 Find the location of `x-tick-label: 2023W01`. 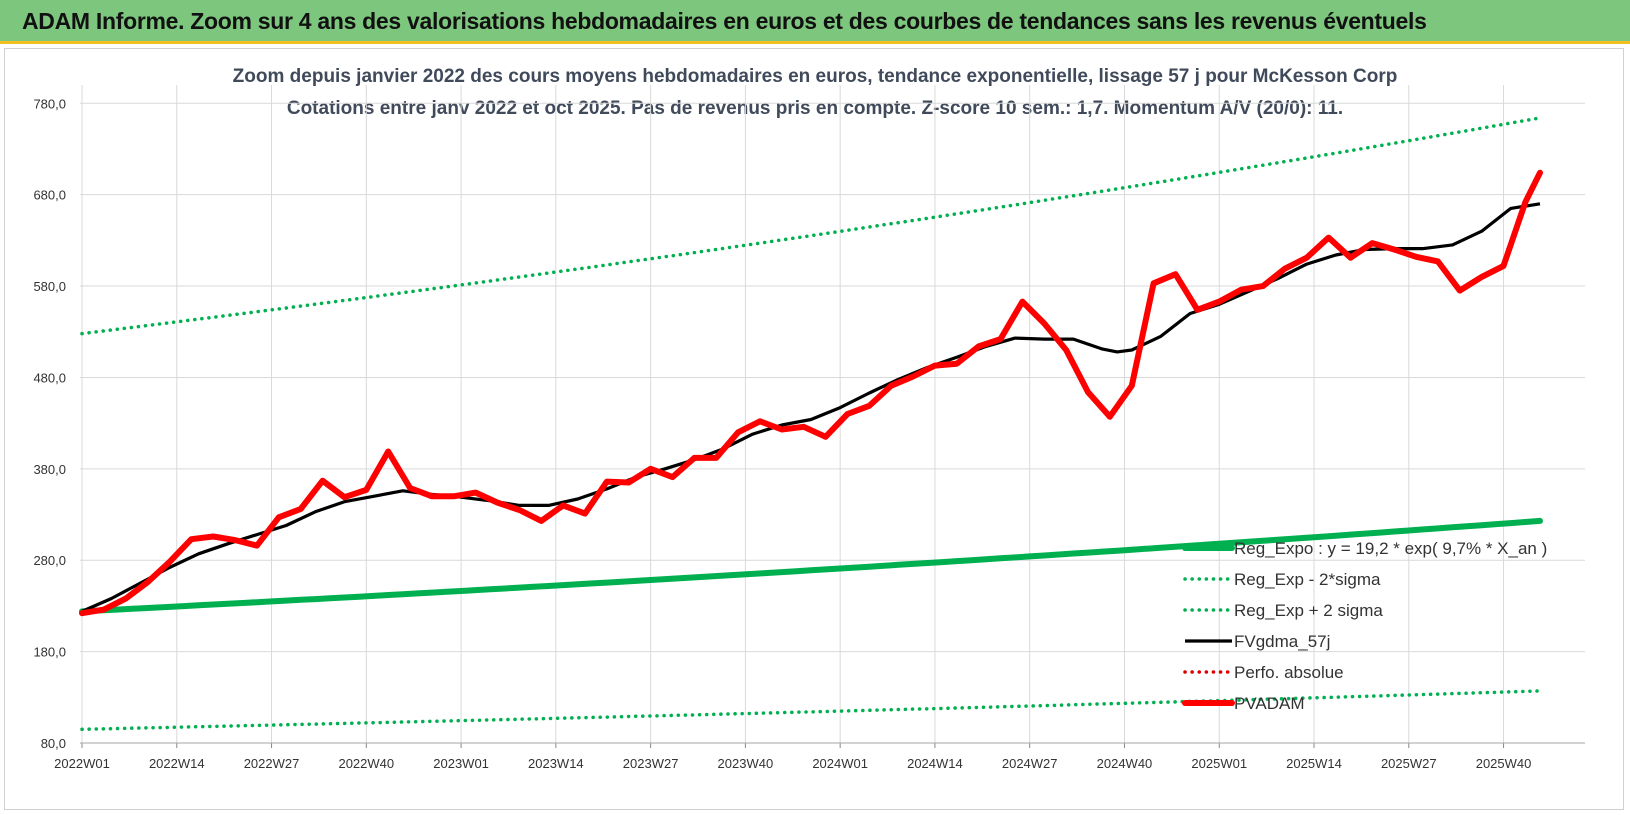

x-tick-label: 2023W01 is located at coordinates (461, 763).